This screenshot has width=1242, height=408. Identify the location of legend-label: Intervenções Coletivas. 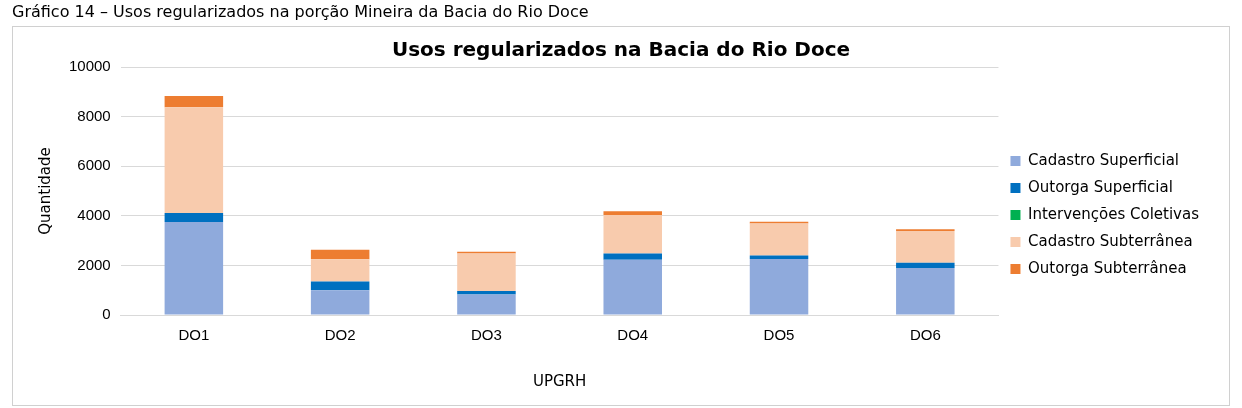
(1113, 213).